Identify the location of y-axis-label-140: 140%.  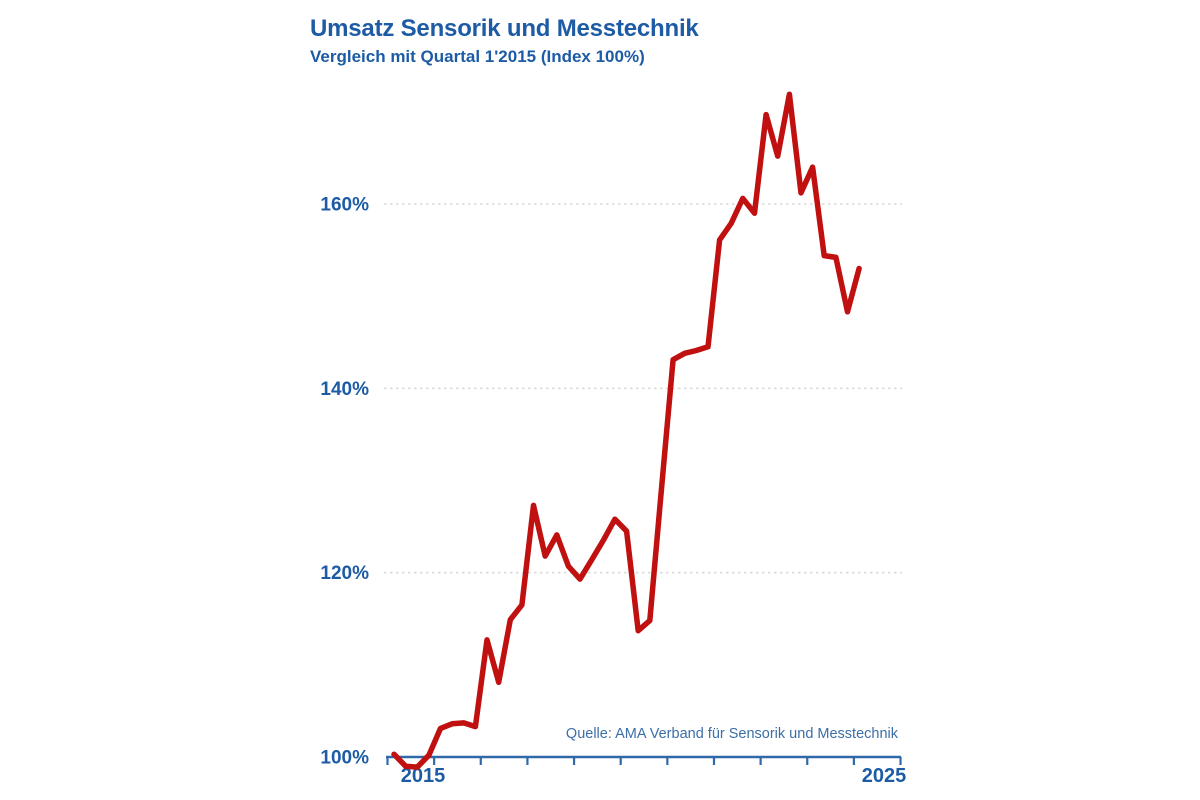
(344, 389).